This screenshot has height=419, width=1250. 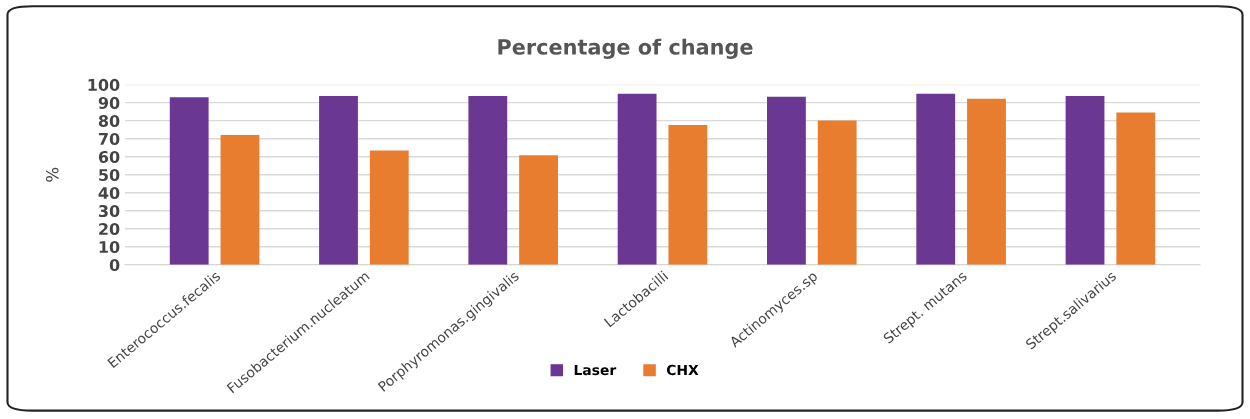 What do you see at coordinates (52, 174) in the screenshot?
I see `y-axis-title: %` at bounding box center [52, 174].